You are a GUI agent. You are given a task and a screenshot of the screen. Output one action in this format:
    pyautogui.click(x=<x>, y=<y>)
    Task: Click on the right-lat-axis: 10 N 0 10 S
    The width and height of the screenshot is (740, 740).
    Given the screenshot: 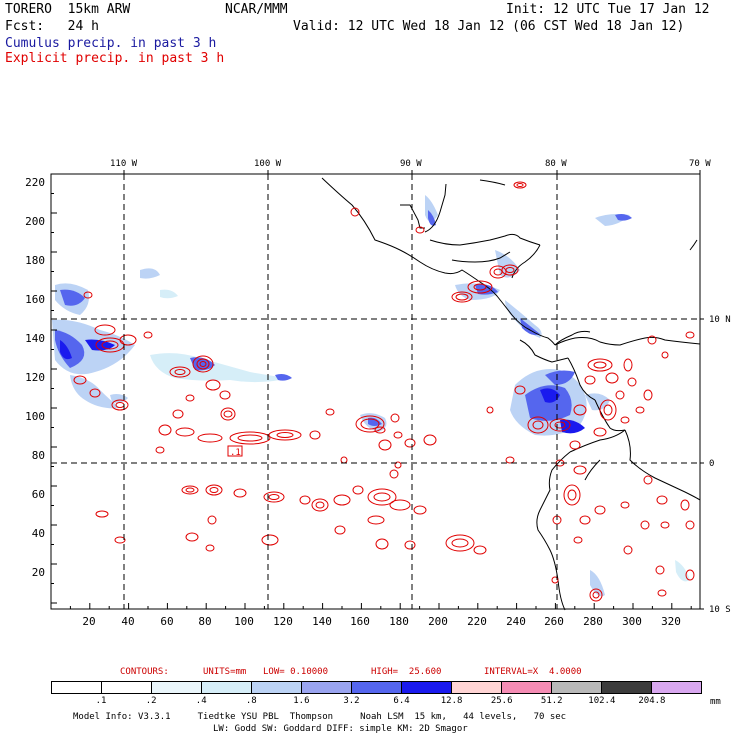 What is the action you would take?
    pyautogui.click(x=720, y=465)
    